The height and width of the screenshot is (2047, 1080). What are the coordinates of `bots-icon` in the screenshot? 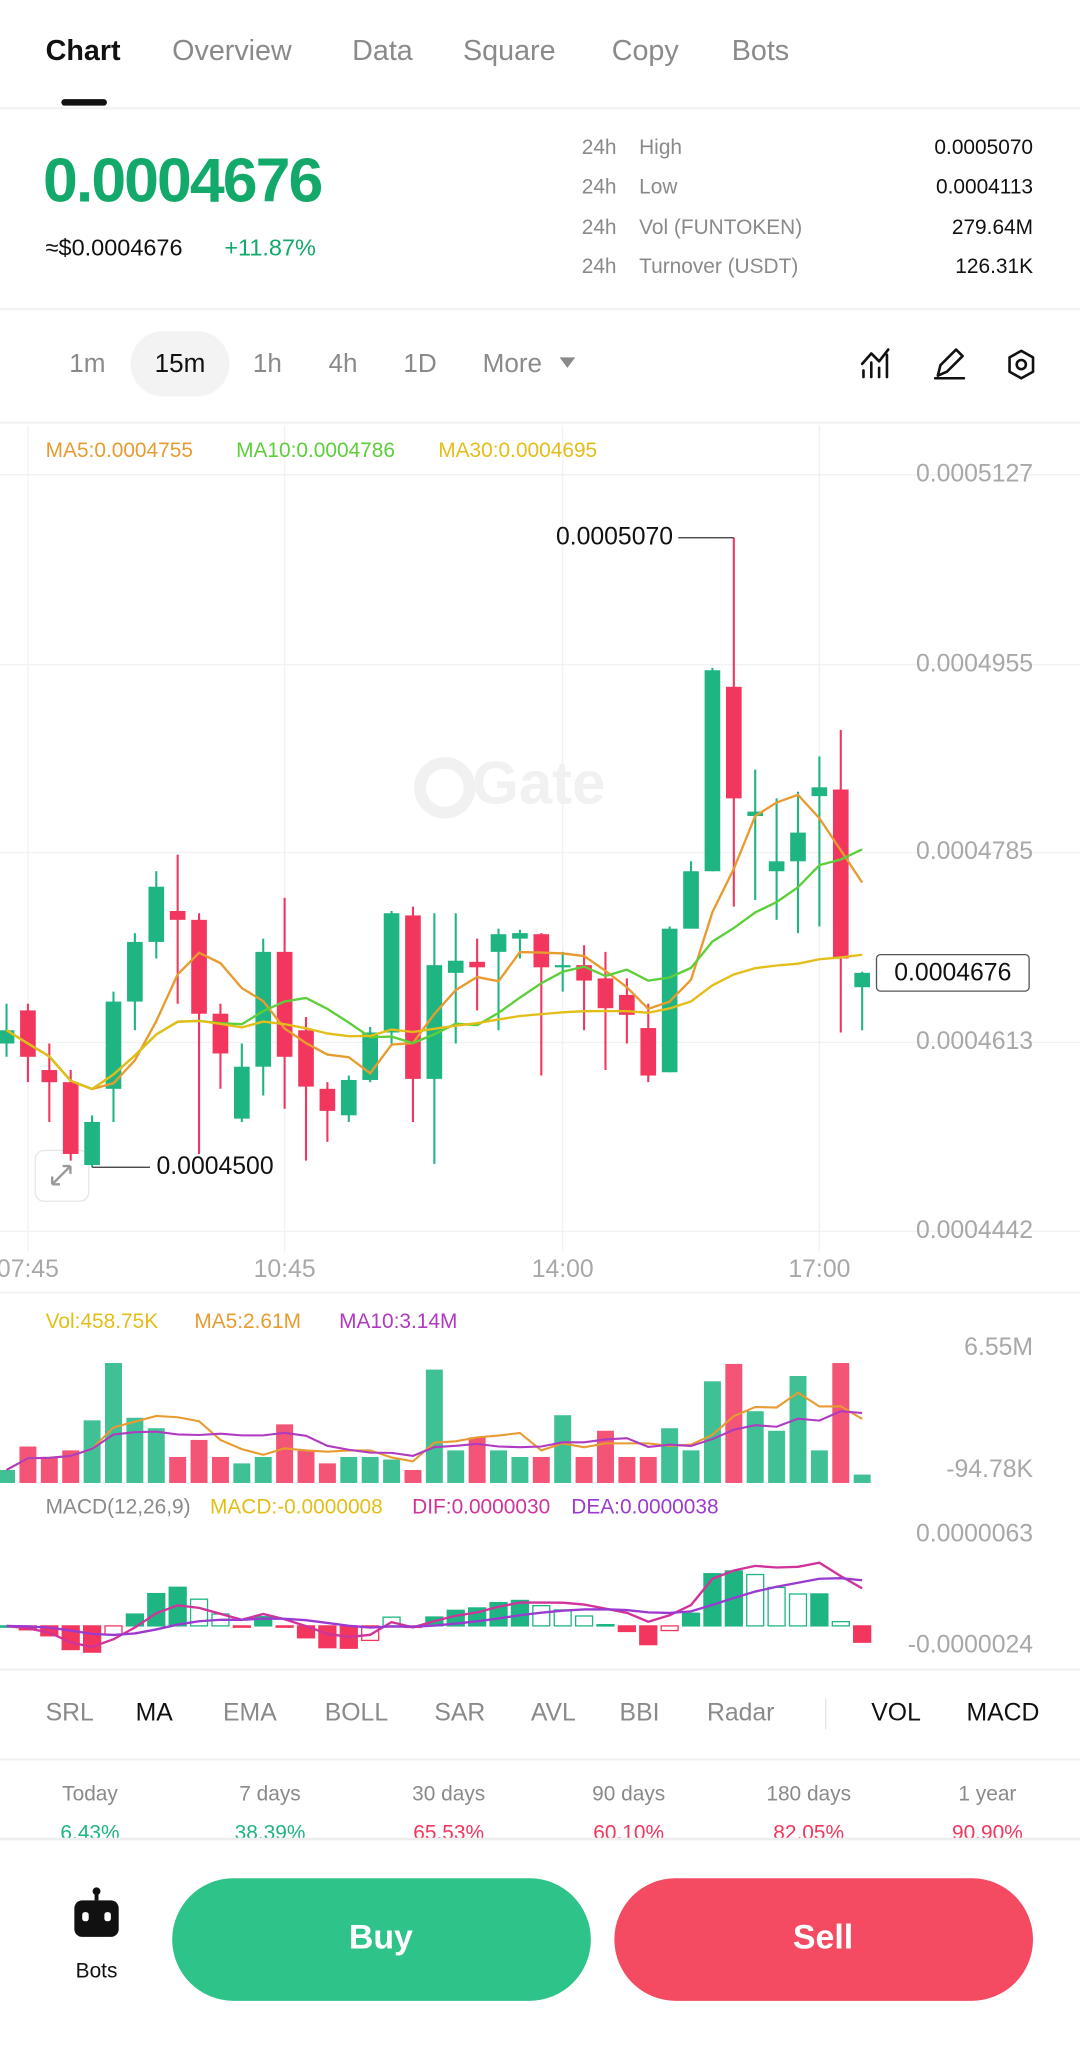 It's located at (96, 1912).